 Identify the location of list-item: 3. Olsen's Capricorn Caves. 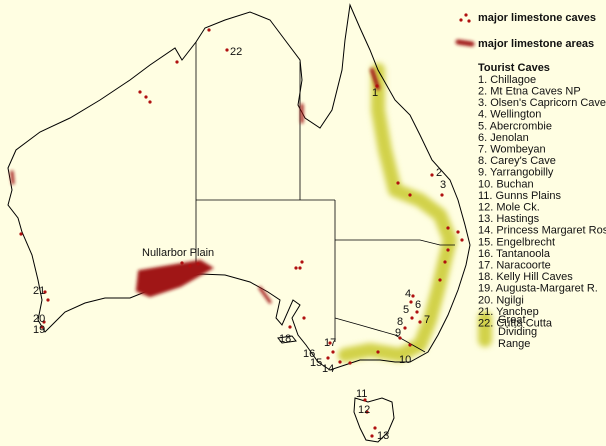
(542, 103).